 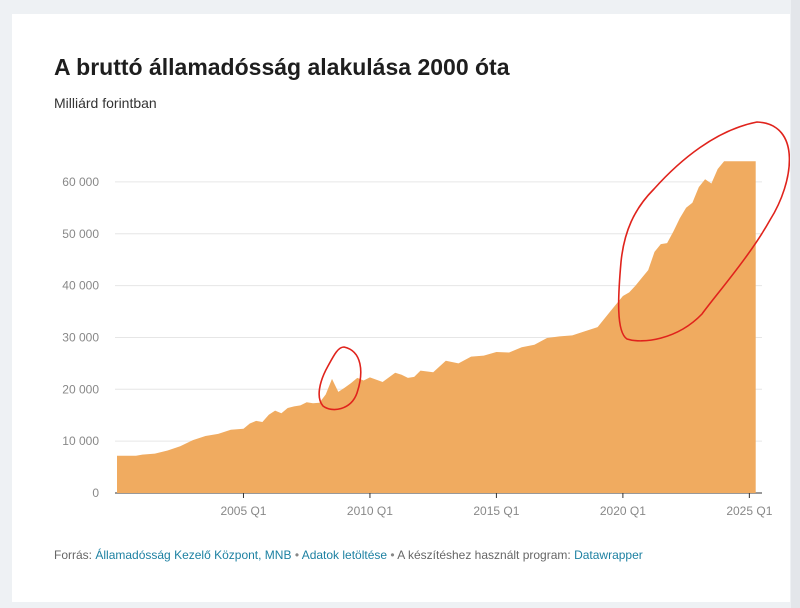 I want to click on y-tick-label: 30 000, so click(x=80, y=337).